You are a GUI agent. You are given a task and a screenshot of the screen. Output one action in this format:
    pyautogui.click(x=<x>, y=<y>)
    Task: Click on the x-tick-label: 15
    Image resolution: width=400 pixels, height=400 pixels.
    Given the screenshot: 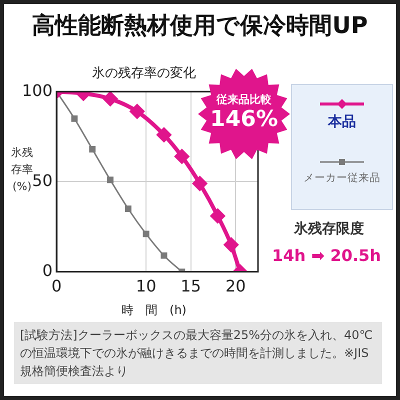 What is the action you would take?
    pyautogui.click(x=191, y=286)
    